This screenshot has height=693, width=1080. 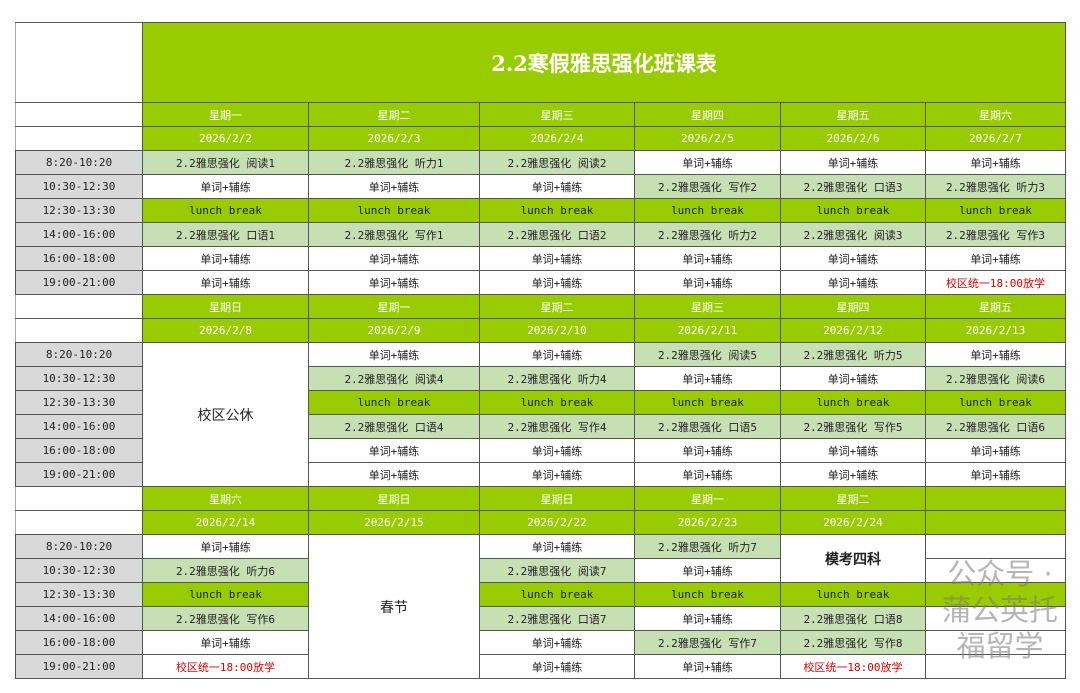 I want to click on class-cell: 2.2雅思强化 写作7, so click(x=707, y=642).